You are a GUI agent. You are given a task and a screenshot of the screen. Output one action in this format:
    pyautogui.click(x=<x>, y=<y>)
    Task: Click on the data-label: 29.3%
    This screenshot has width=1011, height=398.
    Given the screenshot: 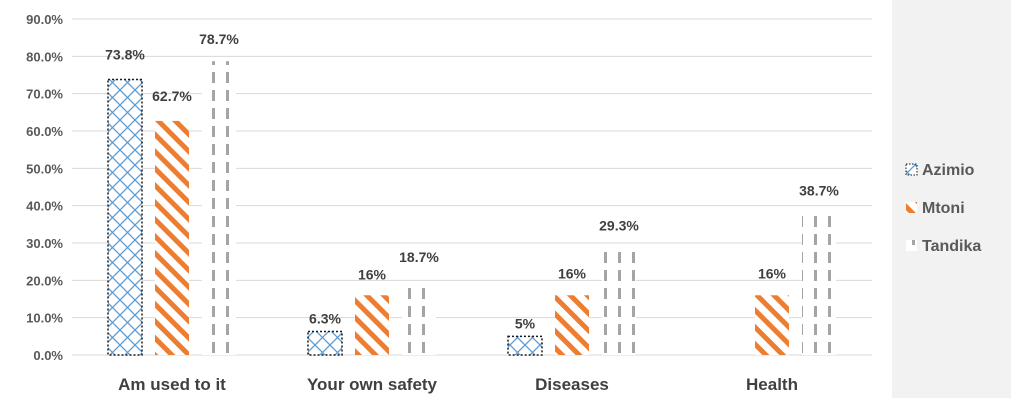 What is the action you would take?
    pyautogui.click(x=619, y=226)
    